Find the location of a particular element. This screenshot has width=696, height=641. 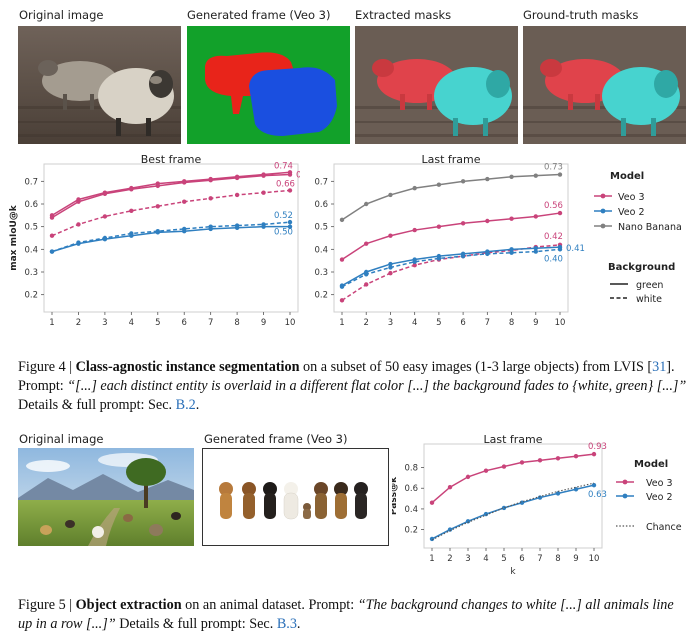

y-tick-label: 0.6 is located at coordinates (31, 205).